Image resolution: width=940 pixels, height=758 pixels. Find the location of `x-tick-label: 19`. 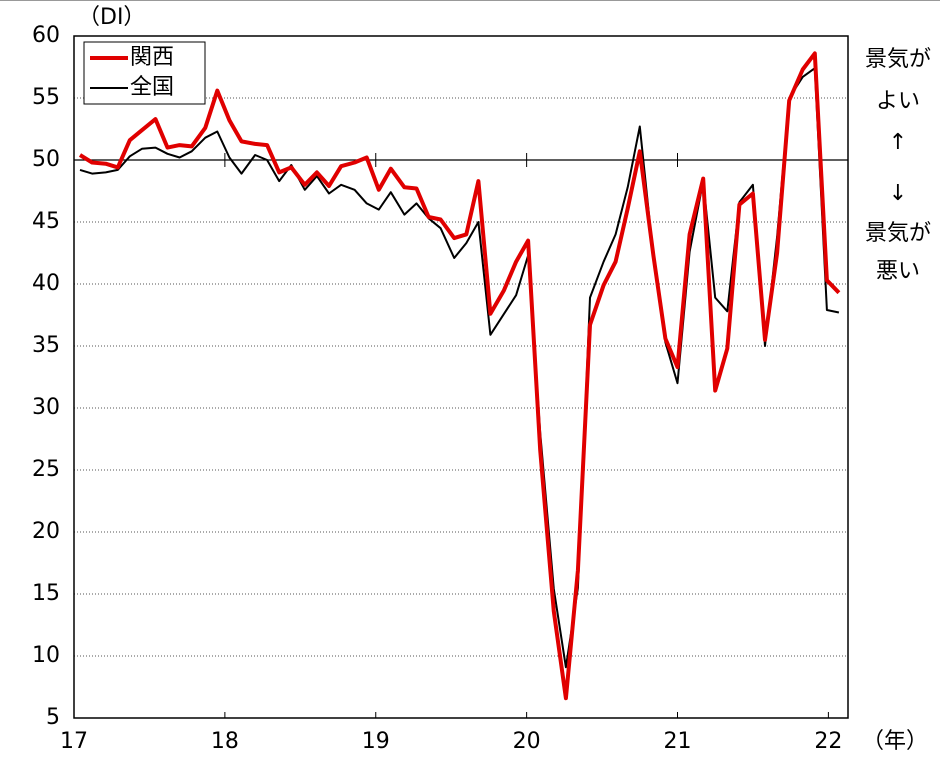

x-tick-label: 19 is located at coordinates (376, 741).